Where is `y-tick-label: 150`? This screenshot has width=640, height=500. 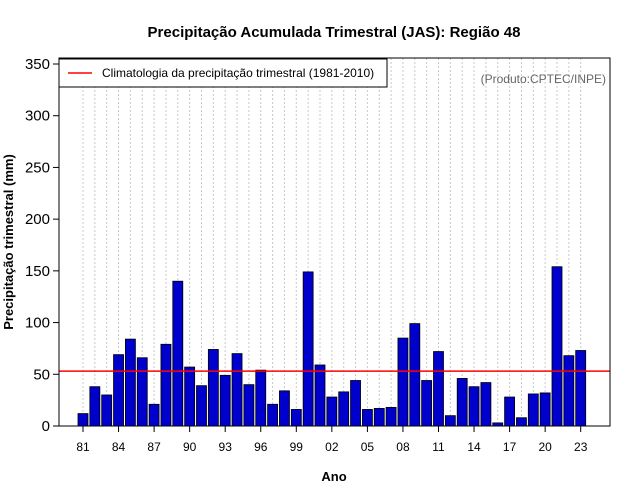 y-tick-label: 150 is located at coordinates (37, 271).